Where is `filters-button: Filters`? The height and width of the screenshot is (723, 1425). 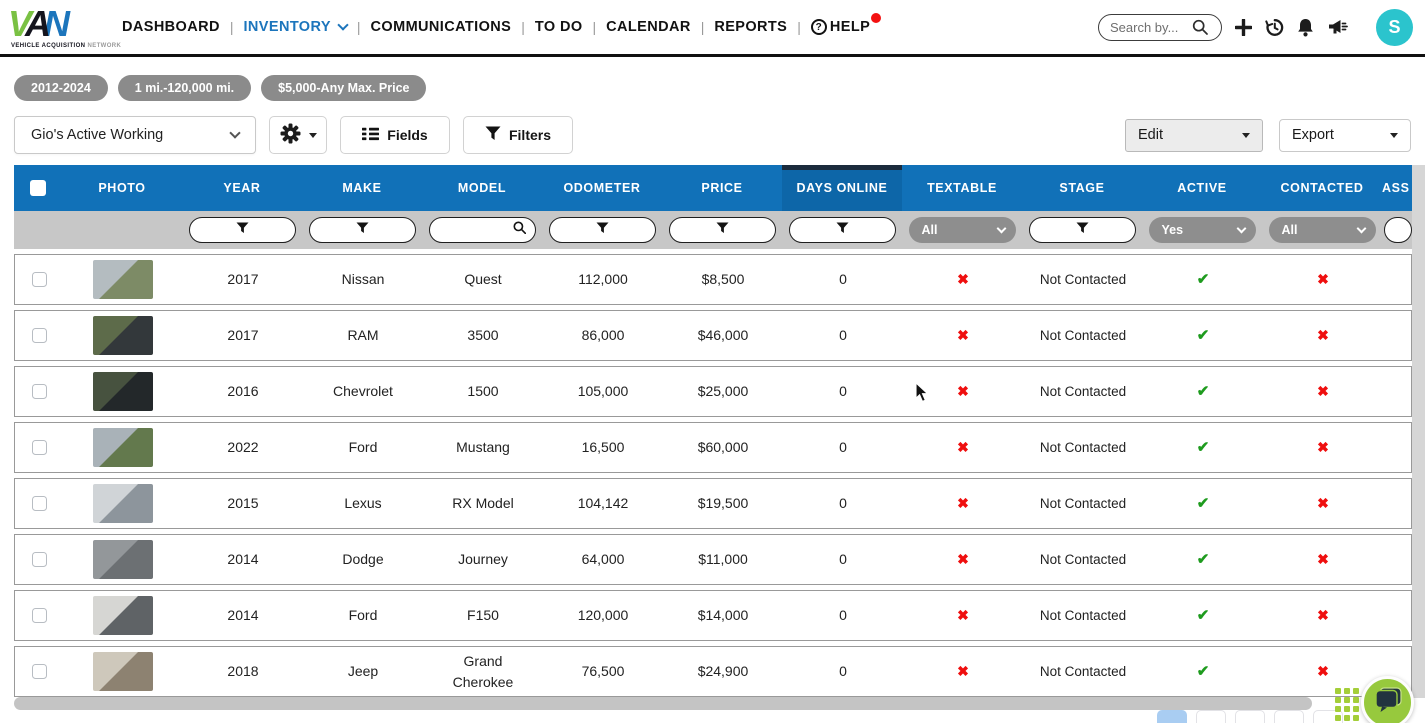
filters-button: Filters is located at coordinates (518, 135).